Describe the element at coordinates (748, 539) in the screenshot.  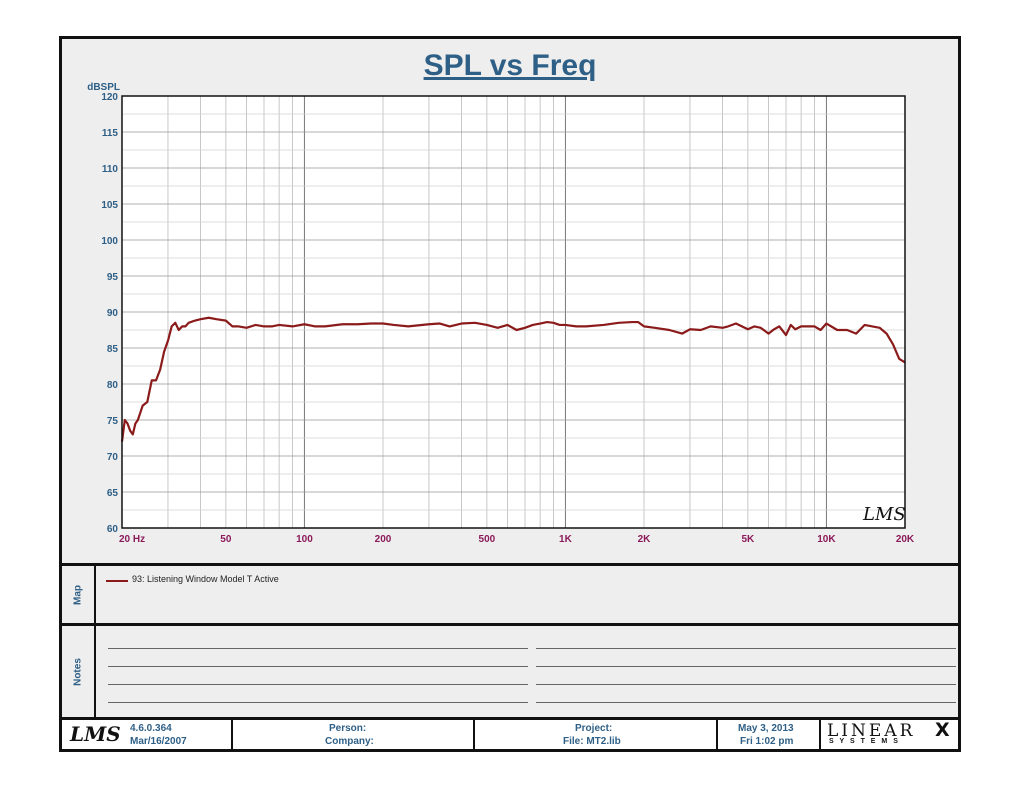
I see `x-tick-label: 5K` at that location.